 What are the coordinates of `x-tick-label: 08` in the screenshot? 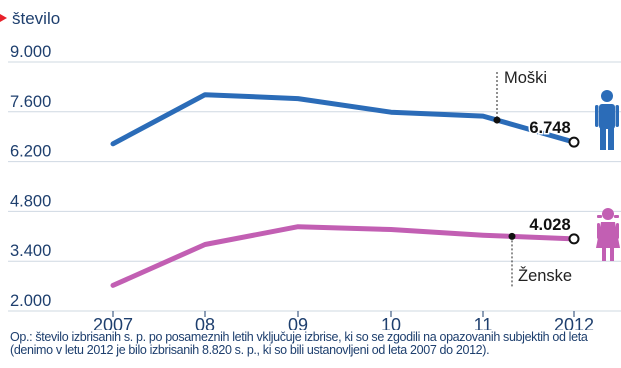 It's located at (205, 322).